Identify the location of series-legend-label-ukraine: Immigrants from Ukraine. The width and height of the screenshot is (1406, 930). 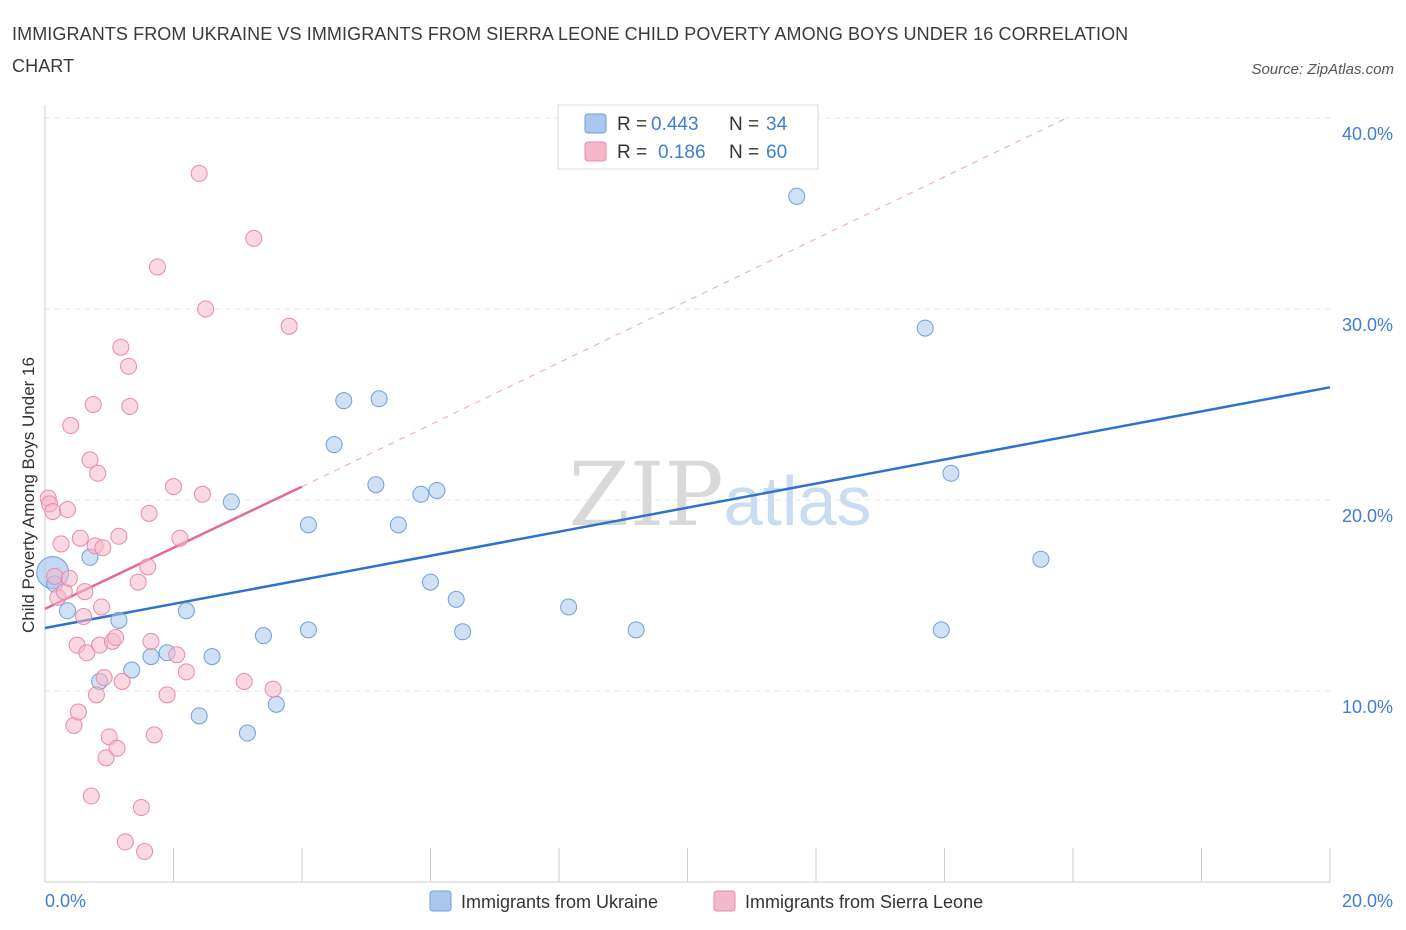
(559, 902).